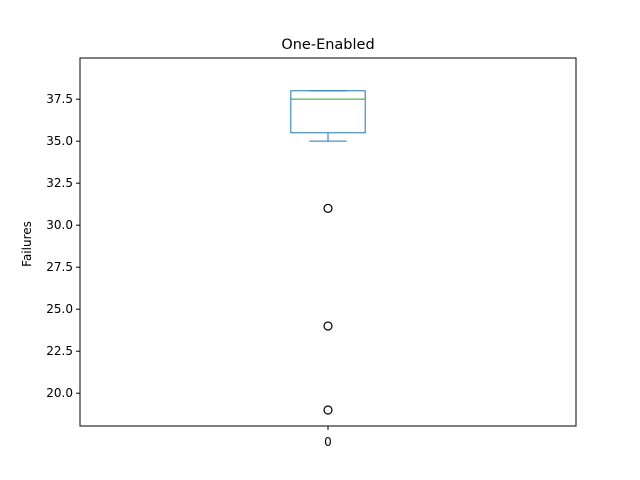 The image size is (640, 480). Describe the element at coordinates (327, 45) in the screenshot. I see `chart-title: One-Enabled` at that location.